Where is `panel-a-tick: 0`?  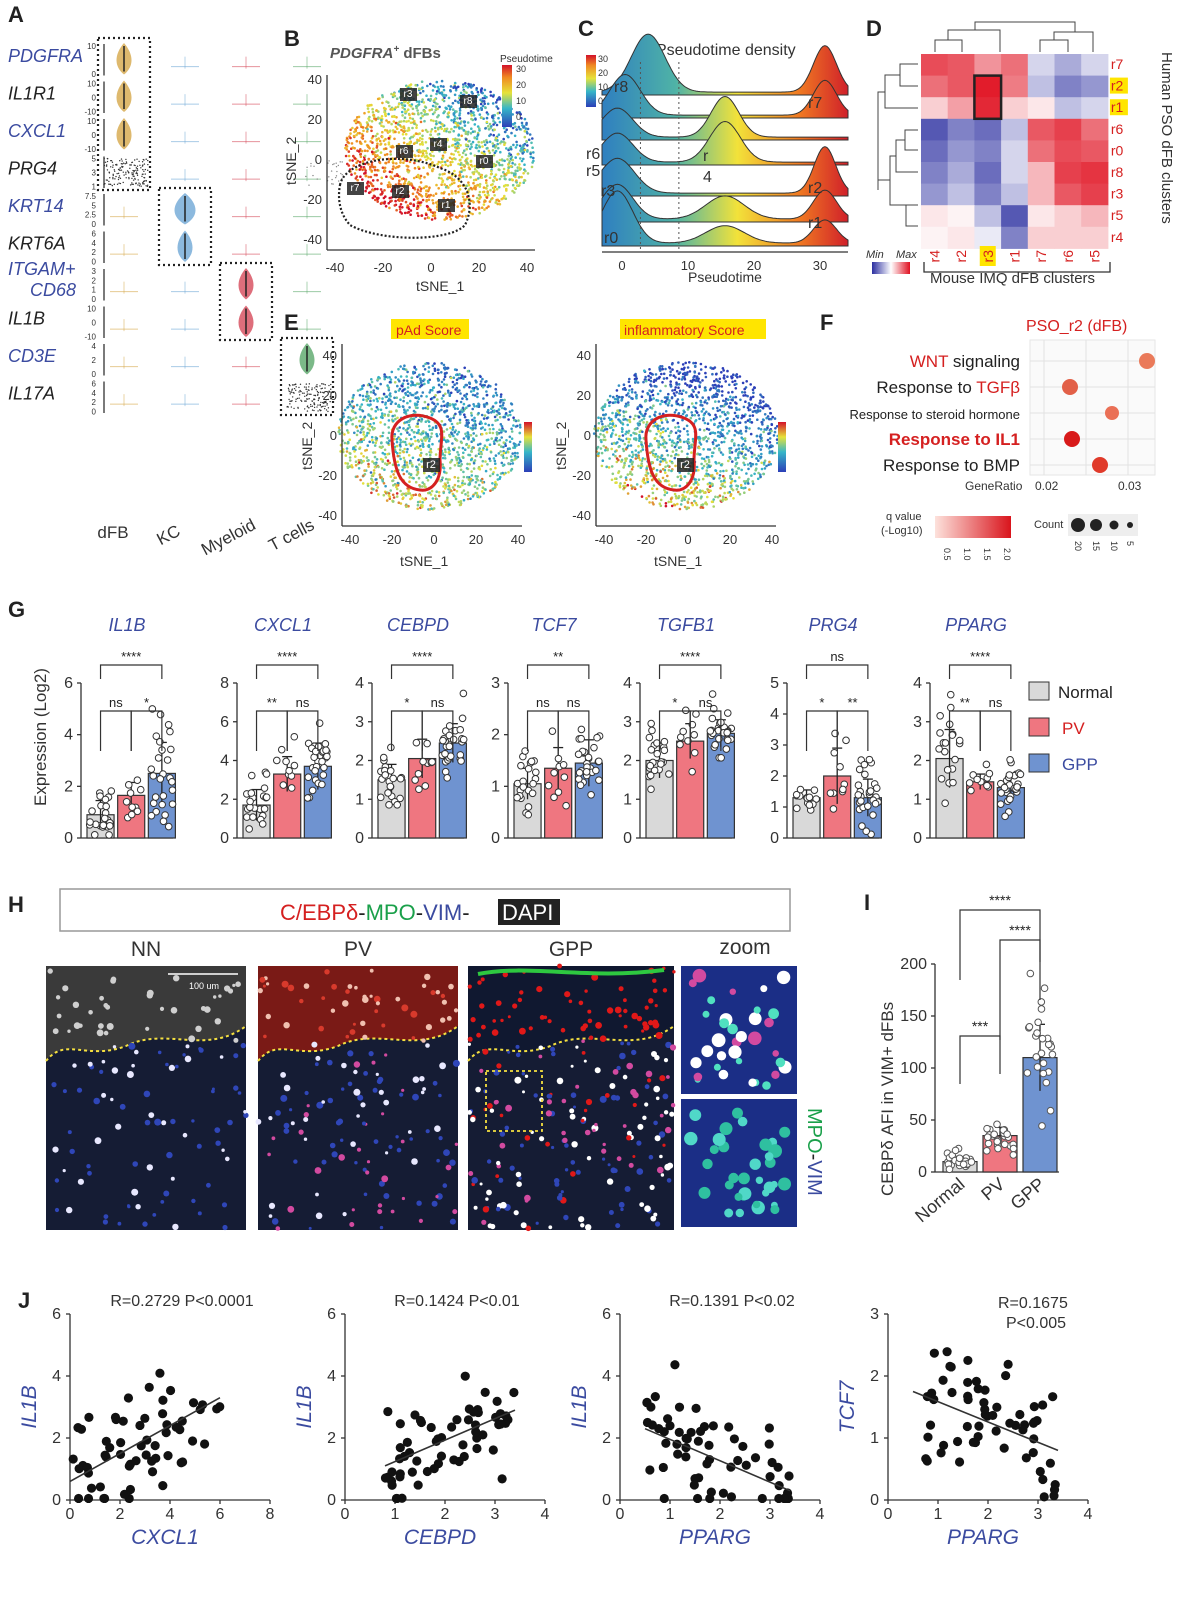
panel-a-tick: 0 is located at coordinates (94, 299).